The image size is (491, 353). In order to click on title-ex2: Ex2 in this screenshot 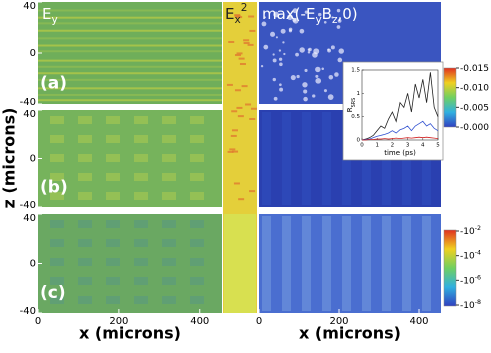, I will do `click(236, 14)`.